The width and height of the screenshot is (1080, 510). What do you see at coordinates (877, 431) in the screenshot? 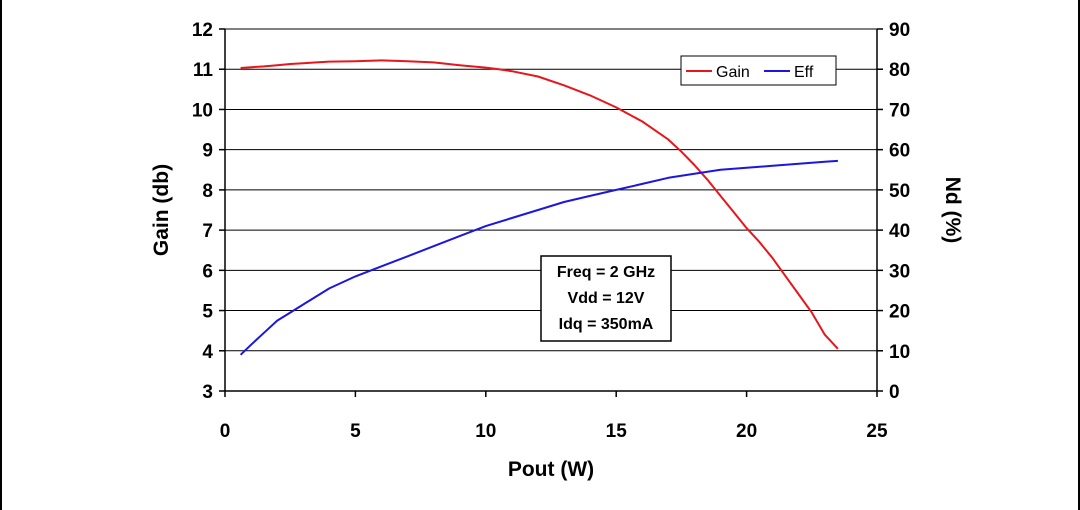
I see `x-tick-label: 25` at bounding box center [877, 431].